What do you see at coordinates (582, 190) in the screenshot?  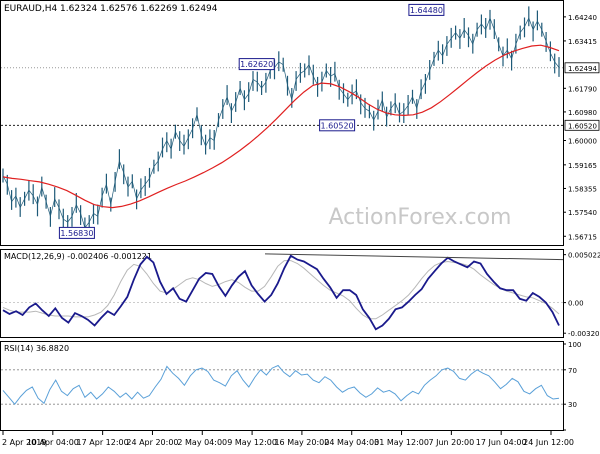 I see `price-tick-label: 1.58355` at bounding box center [582, 190].